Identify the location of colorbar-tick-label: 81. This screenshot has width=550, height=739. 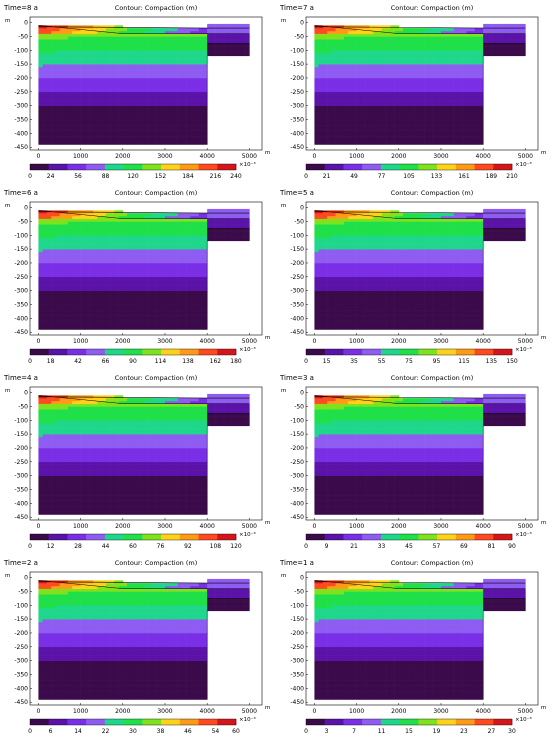
(492, 546).